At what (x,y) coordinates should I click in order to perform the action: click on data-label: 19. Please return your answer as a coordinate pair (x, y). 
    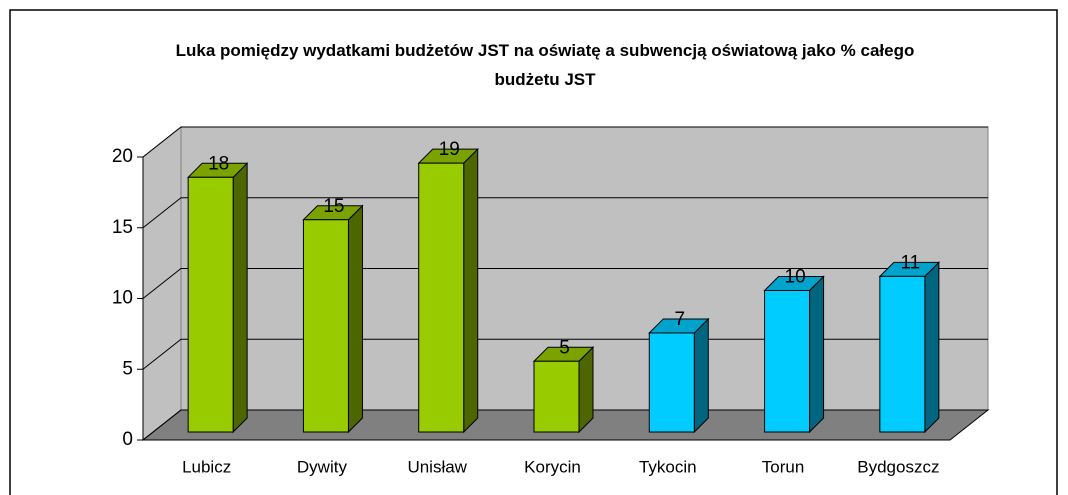
    Looking at the image, I should click on (449, 149).